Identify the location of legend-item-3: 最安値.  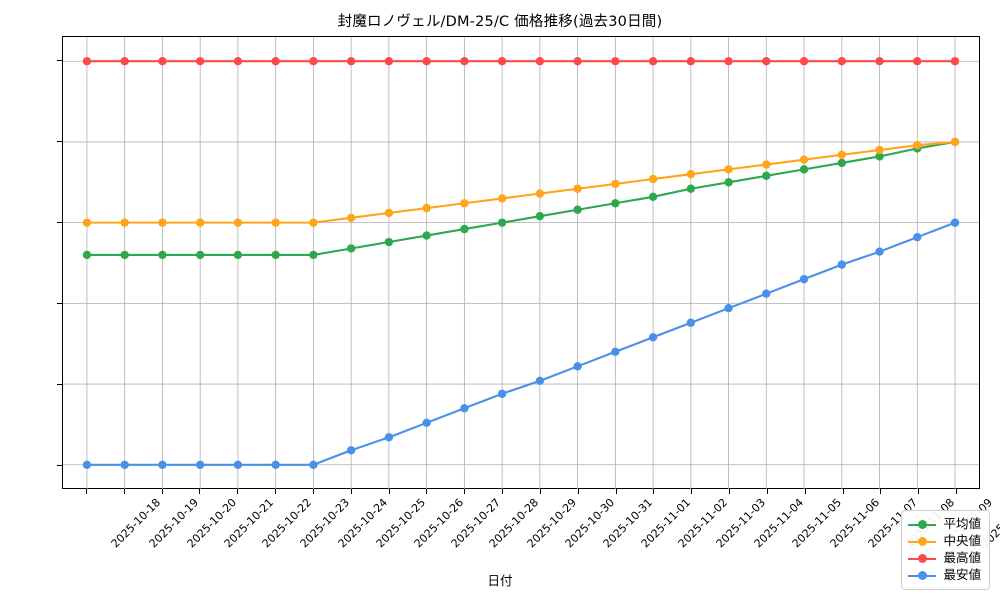
(944, 575).